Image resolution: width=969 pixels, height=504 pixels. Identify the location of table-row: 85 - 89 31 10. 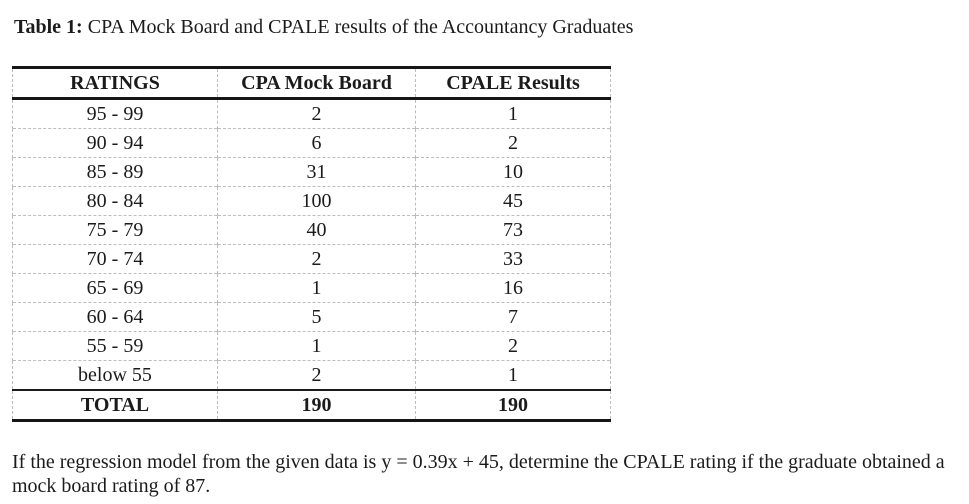
(311, 172).